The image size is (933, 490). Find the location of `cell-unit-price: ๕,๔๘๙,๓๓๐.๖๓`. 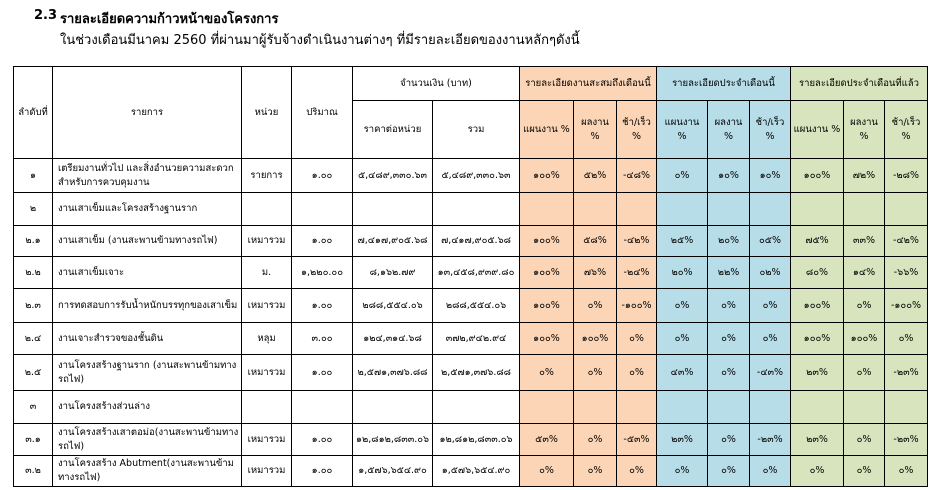

cell-unit-price: ๕,๔๘๙,๓๓๐.๖๓ is located at coordinates (392, 175).